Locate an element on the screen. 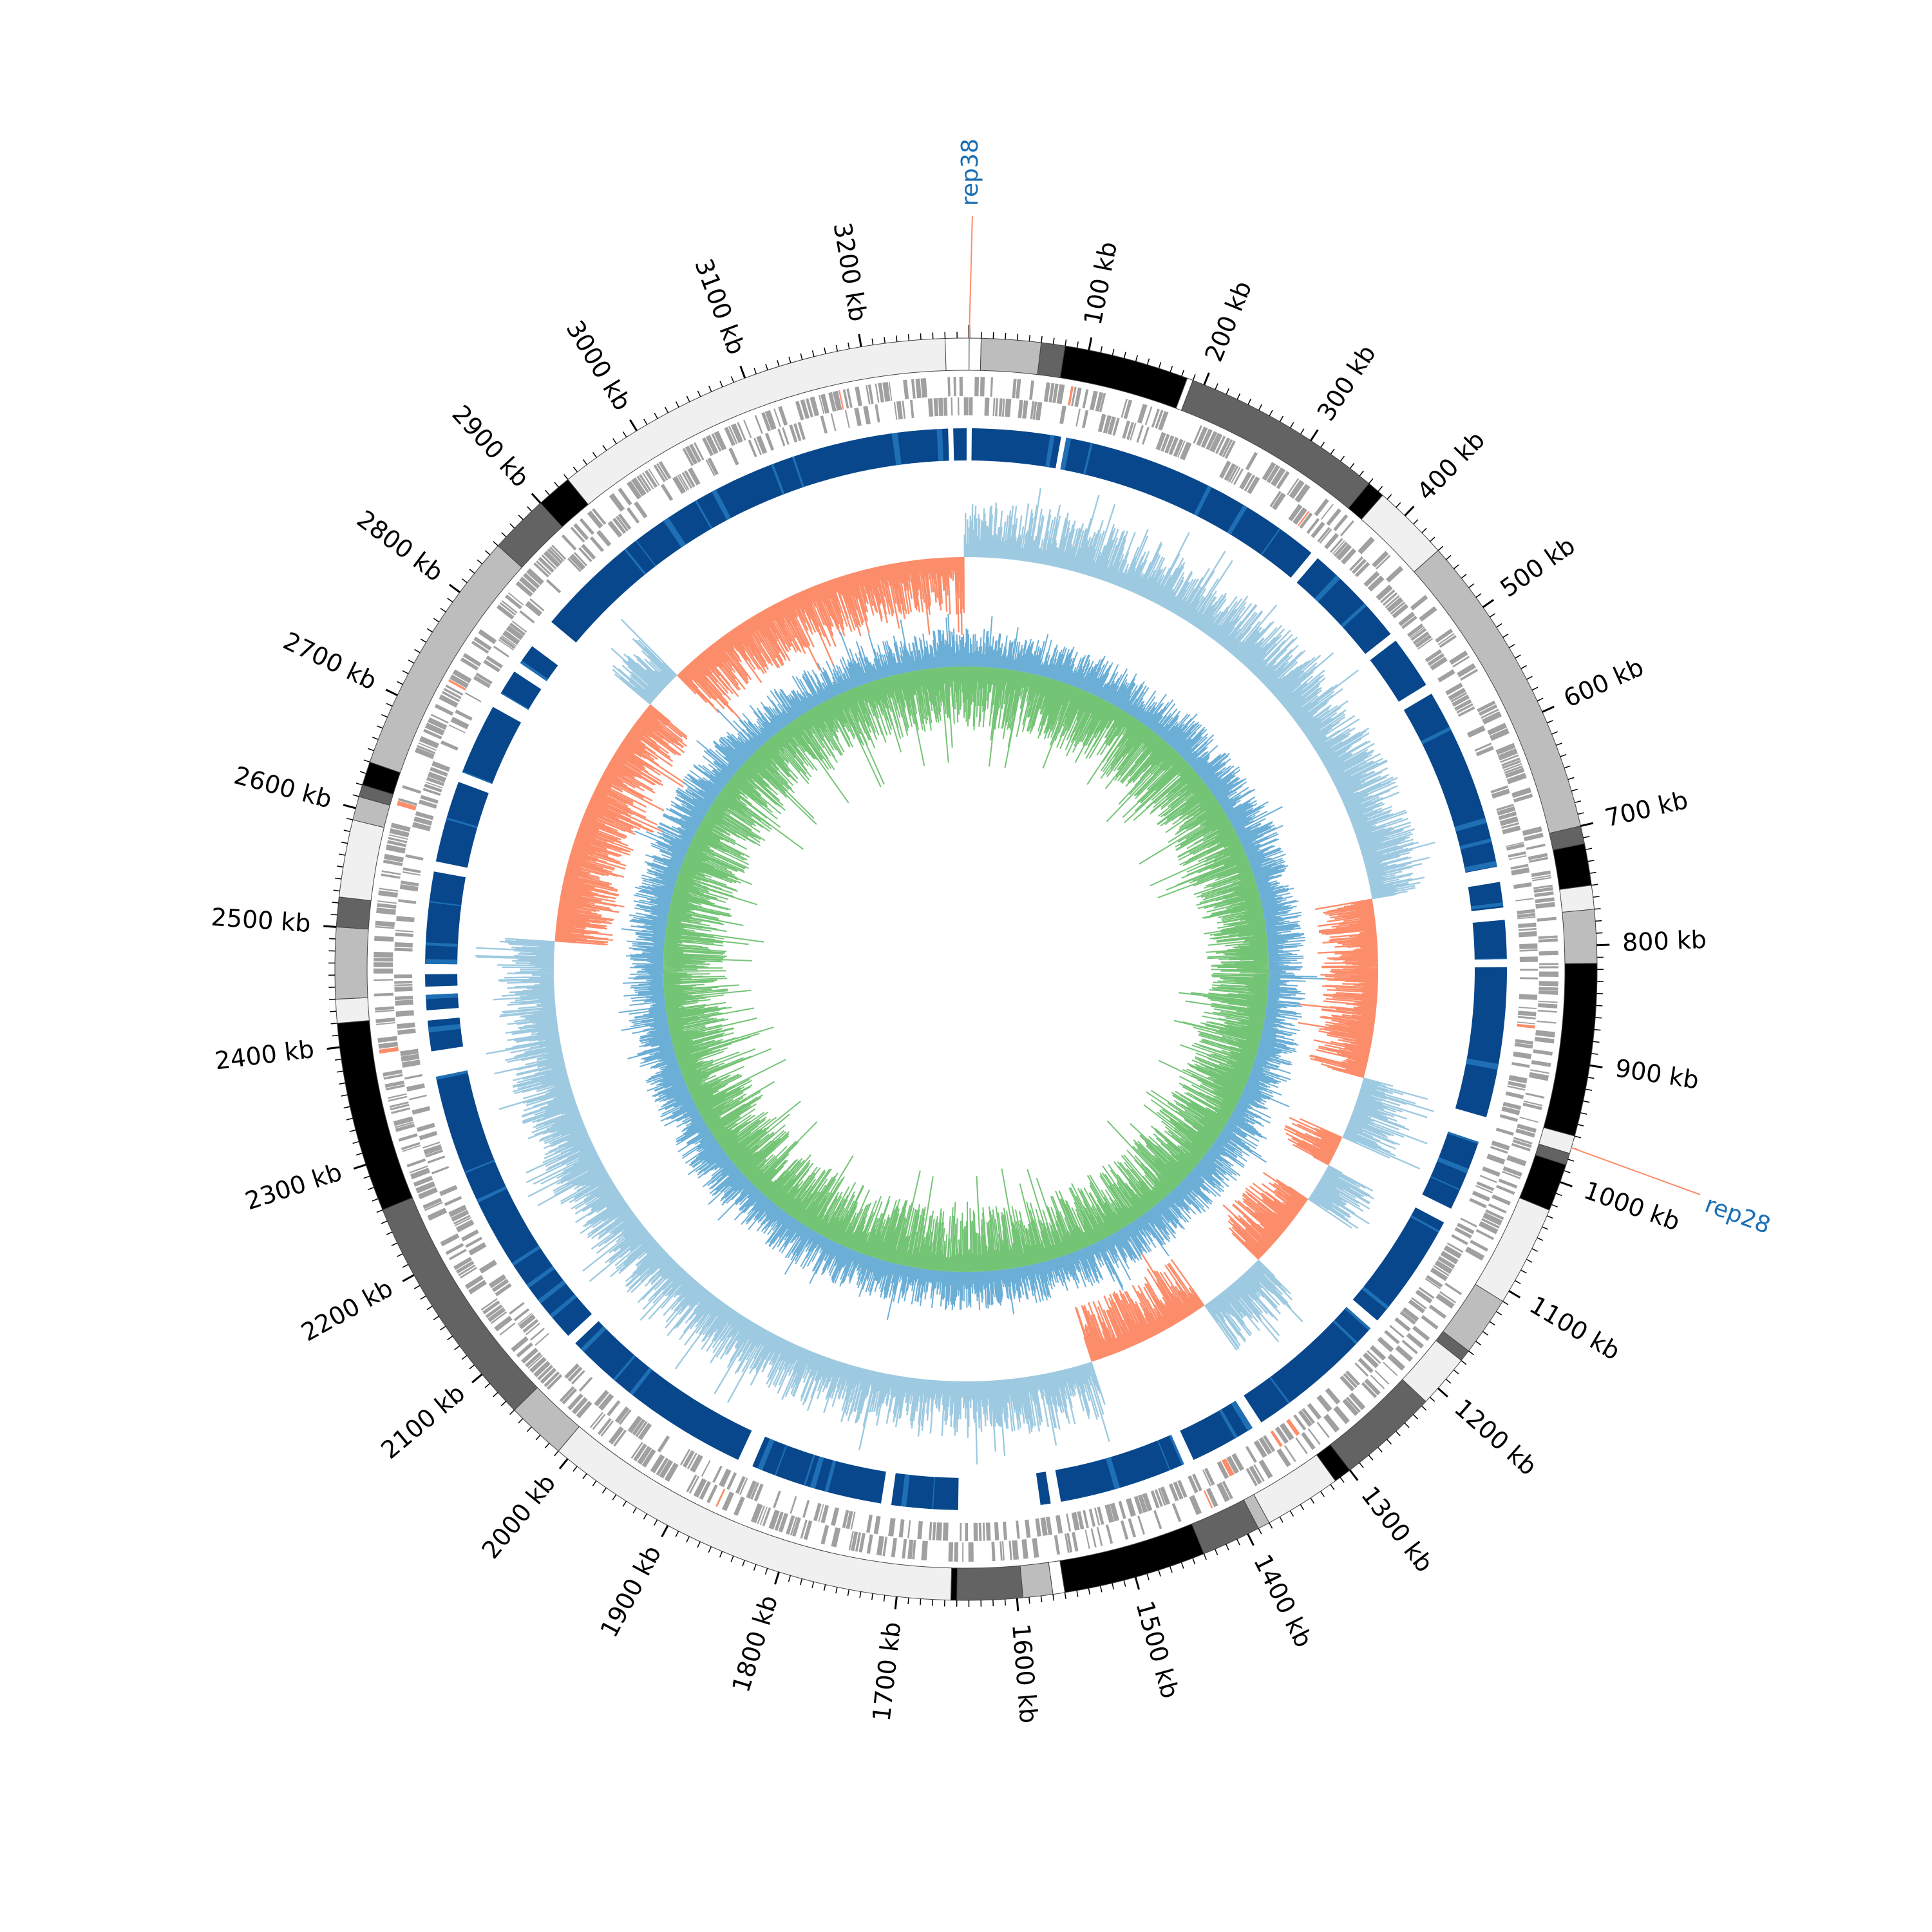  scale-tick-label: 2800 kb is located at coordinates (400, 546).